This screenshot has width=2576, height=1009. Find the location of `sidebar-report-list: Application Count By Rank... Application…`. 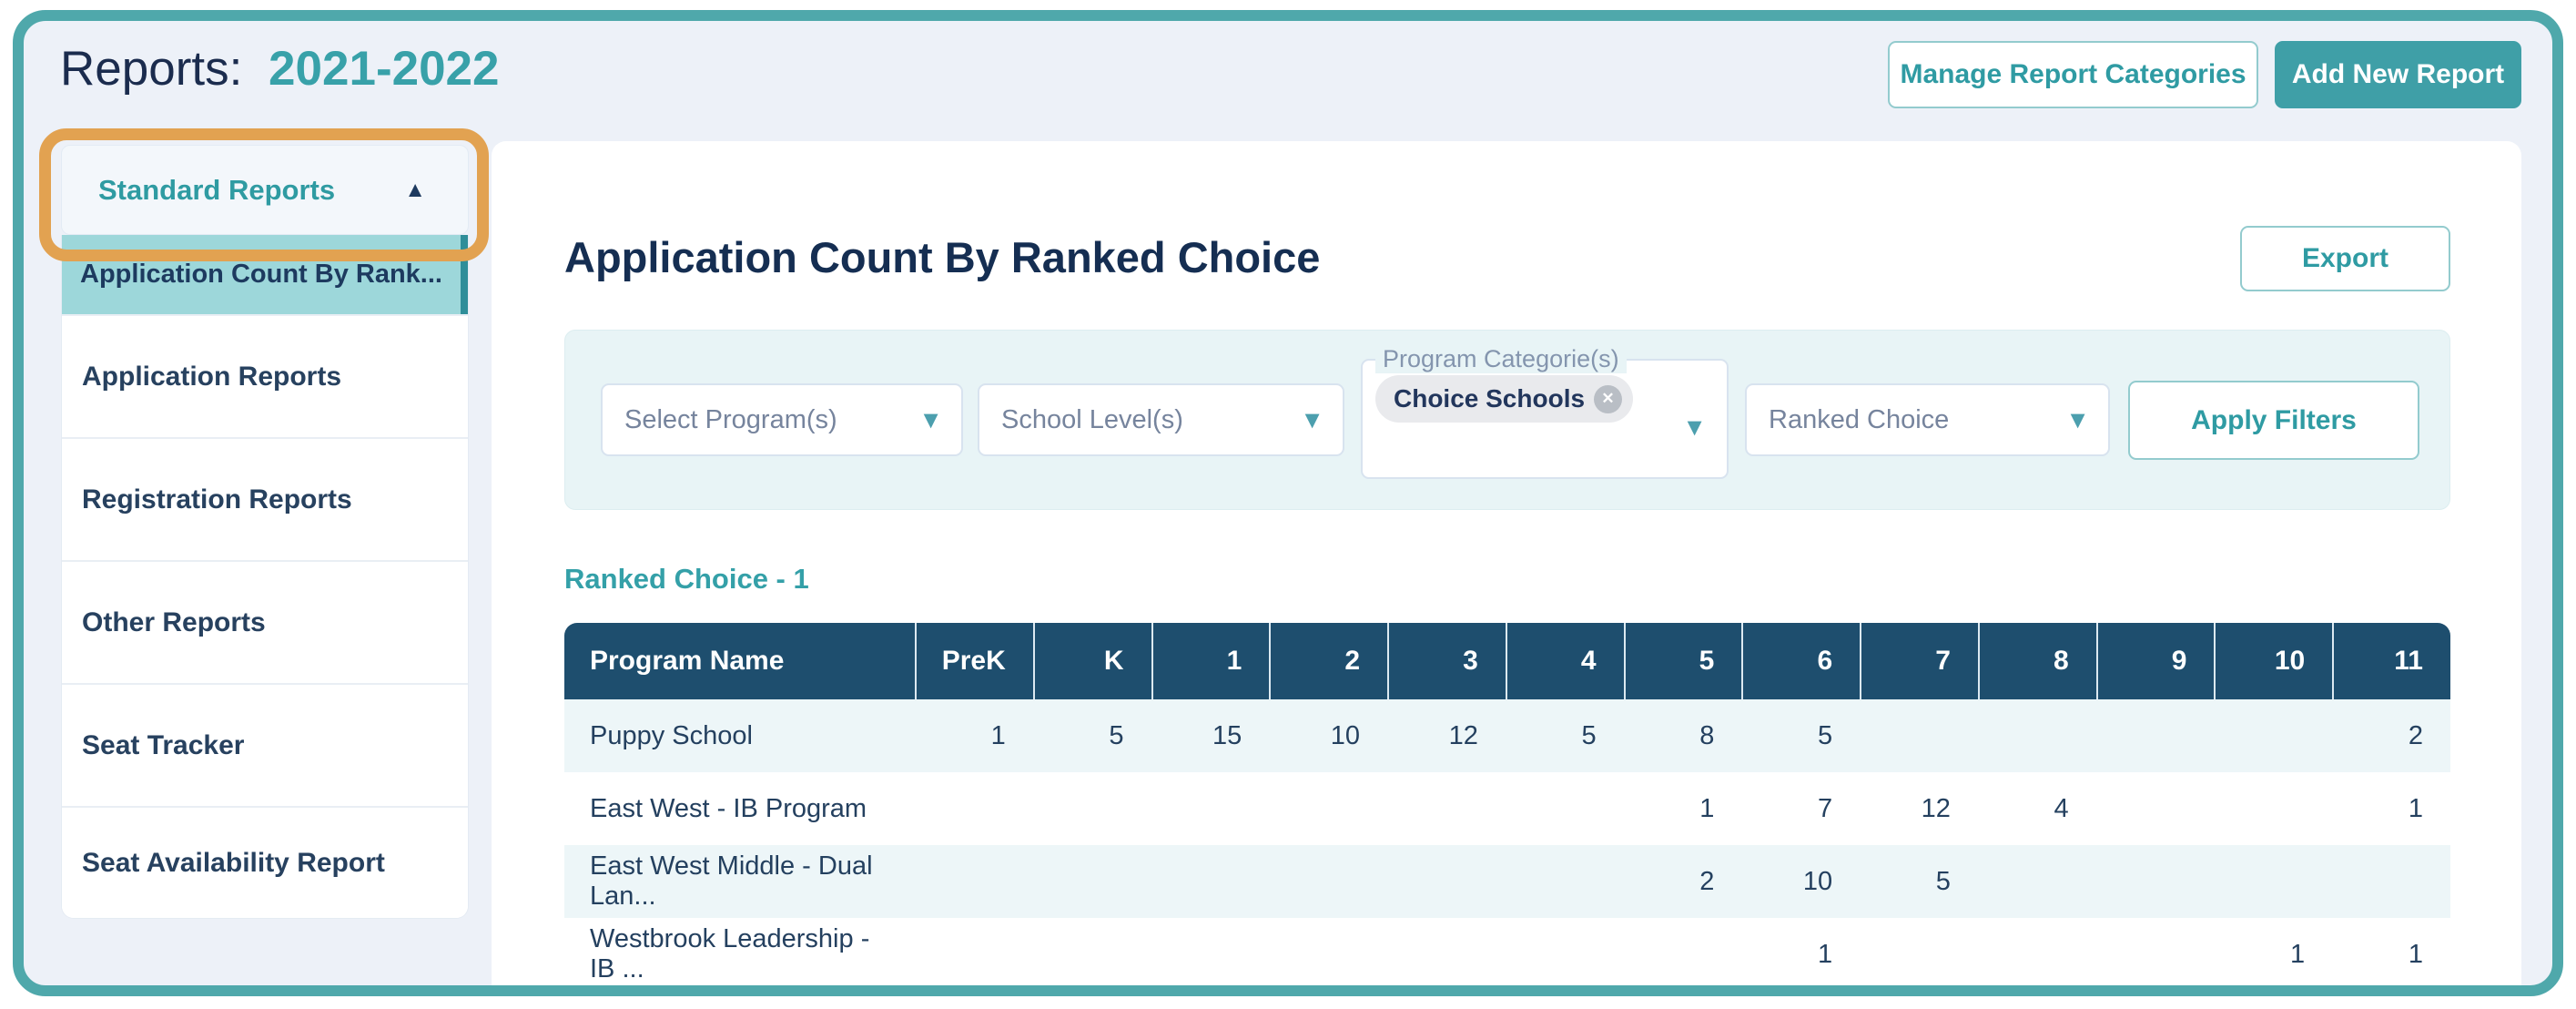

sidebar-report-list: Application Count By Rank... Application… is located at coordinates (265, 577).